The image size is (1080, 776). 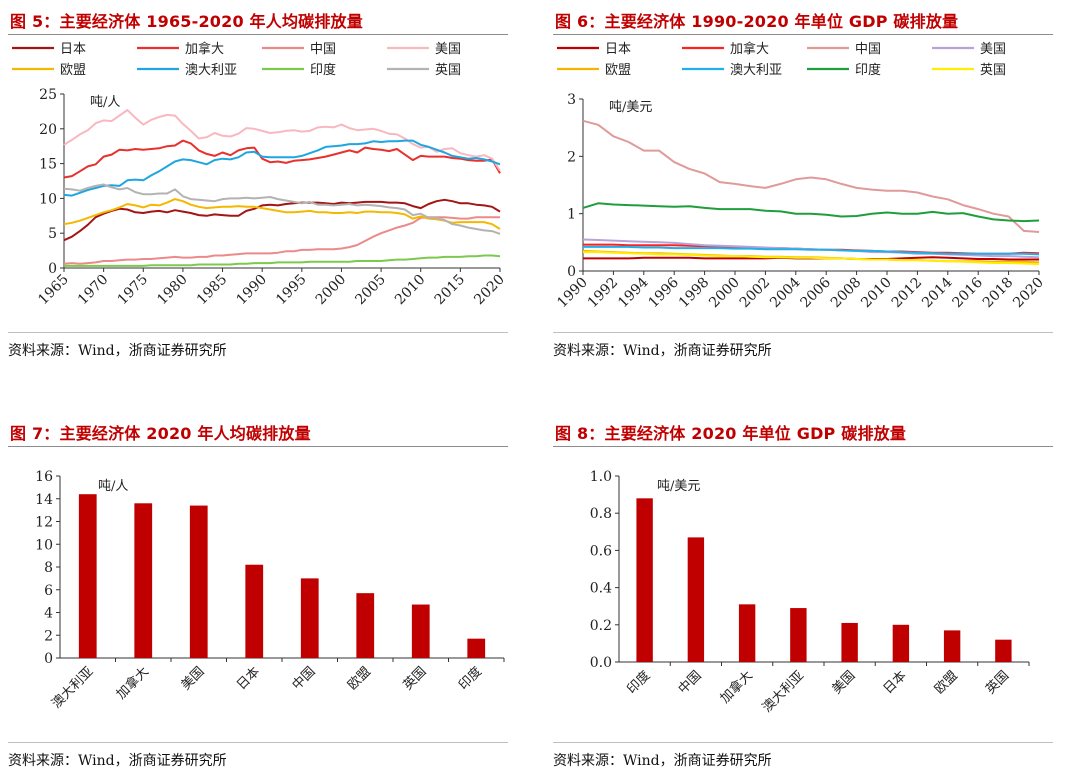 What do you see at coordinates (251, 290) in the screenshot?
I see `x-tick-label: 1990` at bounding box center [251, 290].